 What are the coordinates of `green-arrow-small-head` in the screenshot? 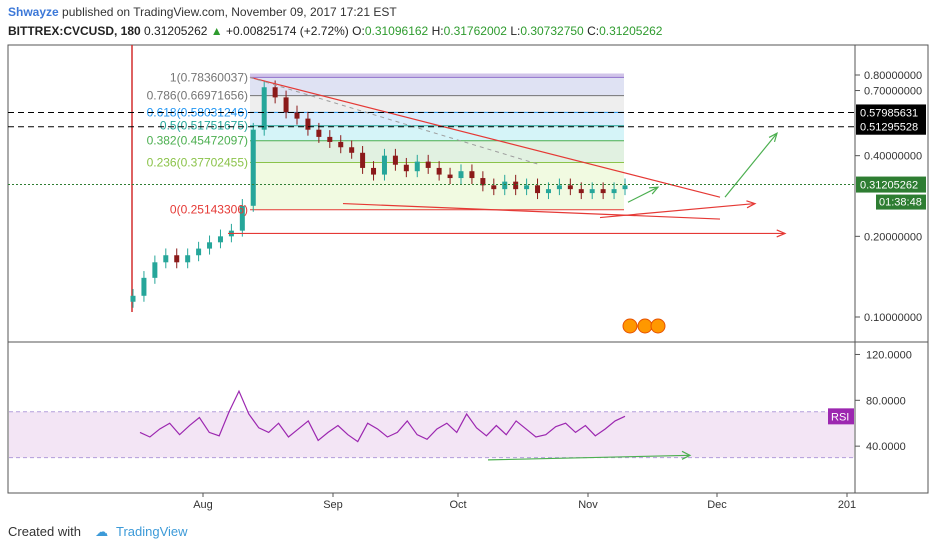 It's located at (654, 190).